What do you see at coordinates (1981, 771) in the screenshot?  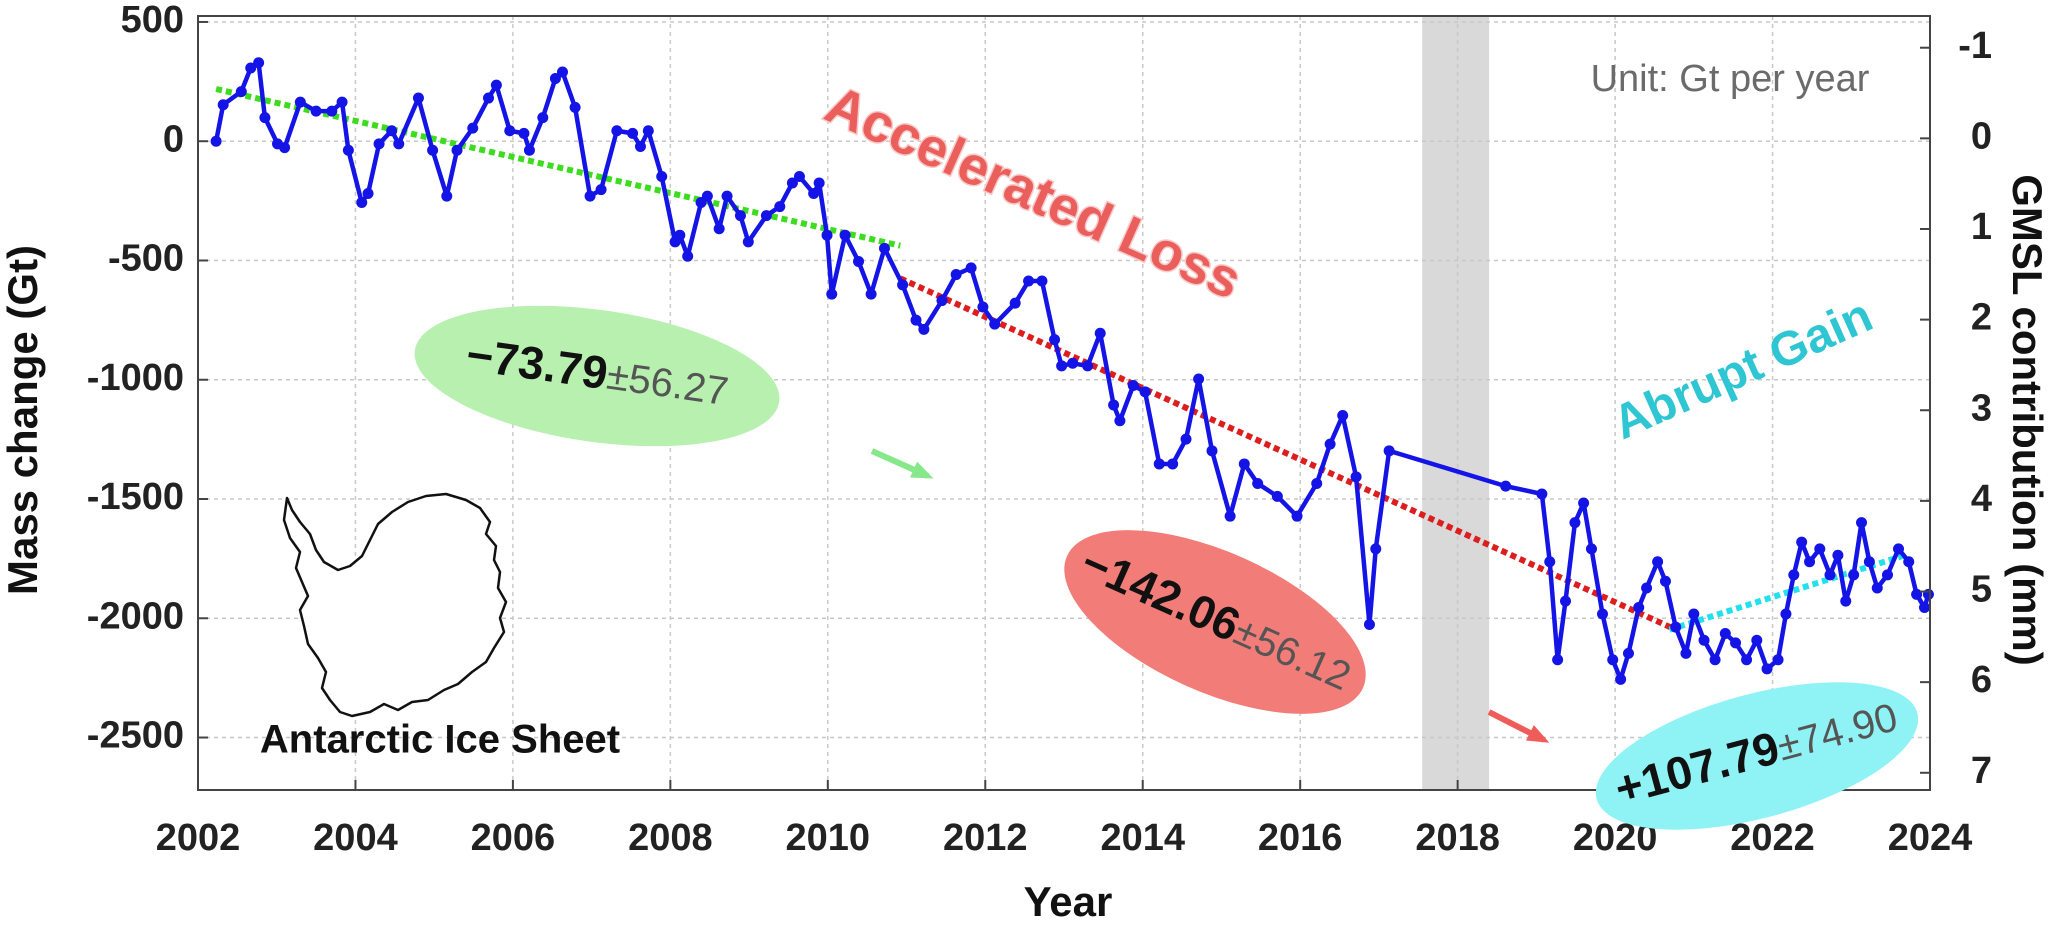 I see `y2-tick-label: 7` at bounding box center [1981, 771].